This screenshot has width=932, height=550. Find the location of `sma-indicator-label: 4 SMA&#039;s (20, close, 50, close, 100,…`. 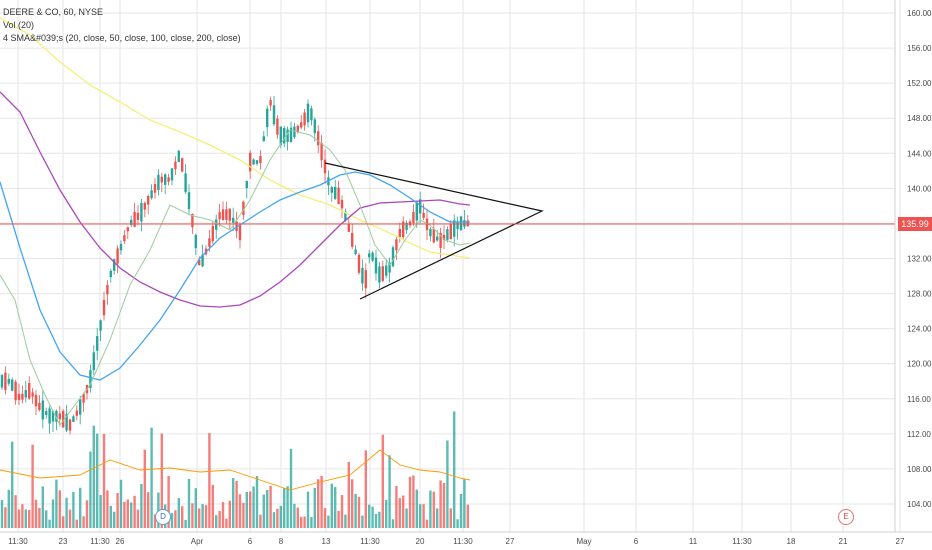

sma-indicator-label: 4 SMA&#039;s (20, close, 50, close, 100,… is located at coordinates (122, 38).